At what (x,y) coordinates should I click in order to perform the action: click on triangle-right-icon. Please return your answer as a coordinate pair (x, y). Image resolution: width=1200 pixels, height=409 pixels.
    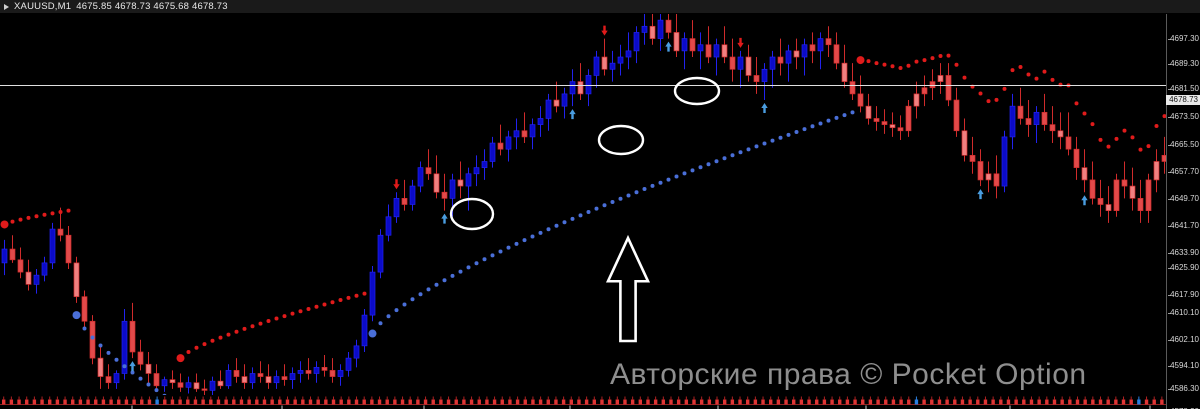
    Looking at the image, I should click on (6, 6).